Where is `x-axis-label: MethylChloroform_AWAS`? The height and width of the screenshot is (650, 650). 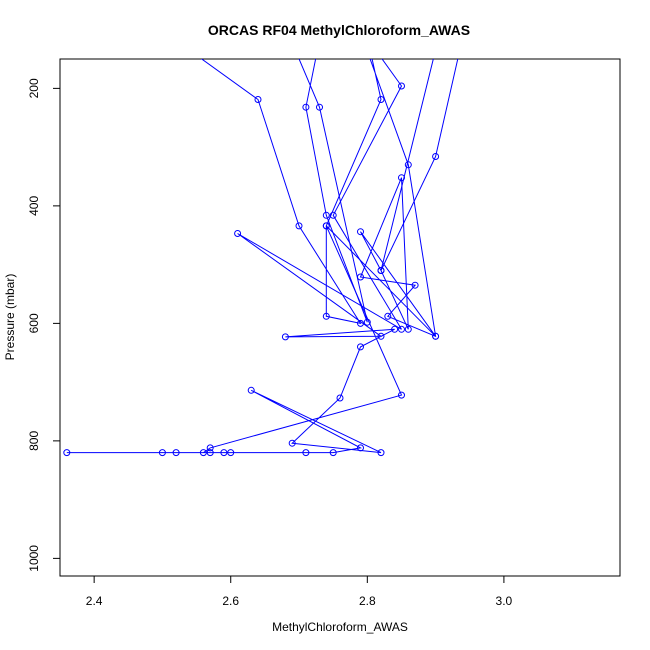
x-axis-label: MethylChloroform_AWAS is located at coordinates (340, 627).